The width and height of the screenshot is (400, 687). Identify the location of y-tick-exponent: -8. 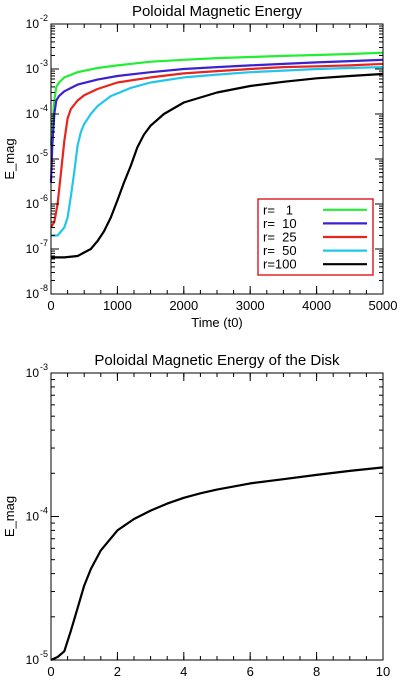
(44, 288).